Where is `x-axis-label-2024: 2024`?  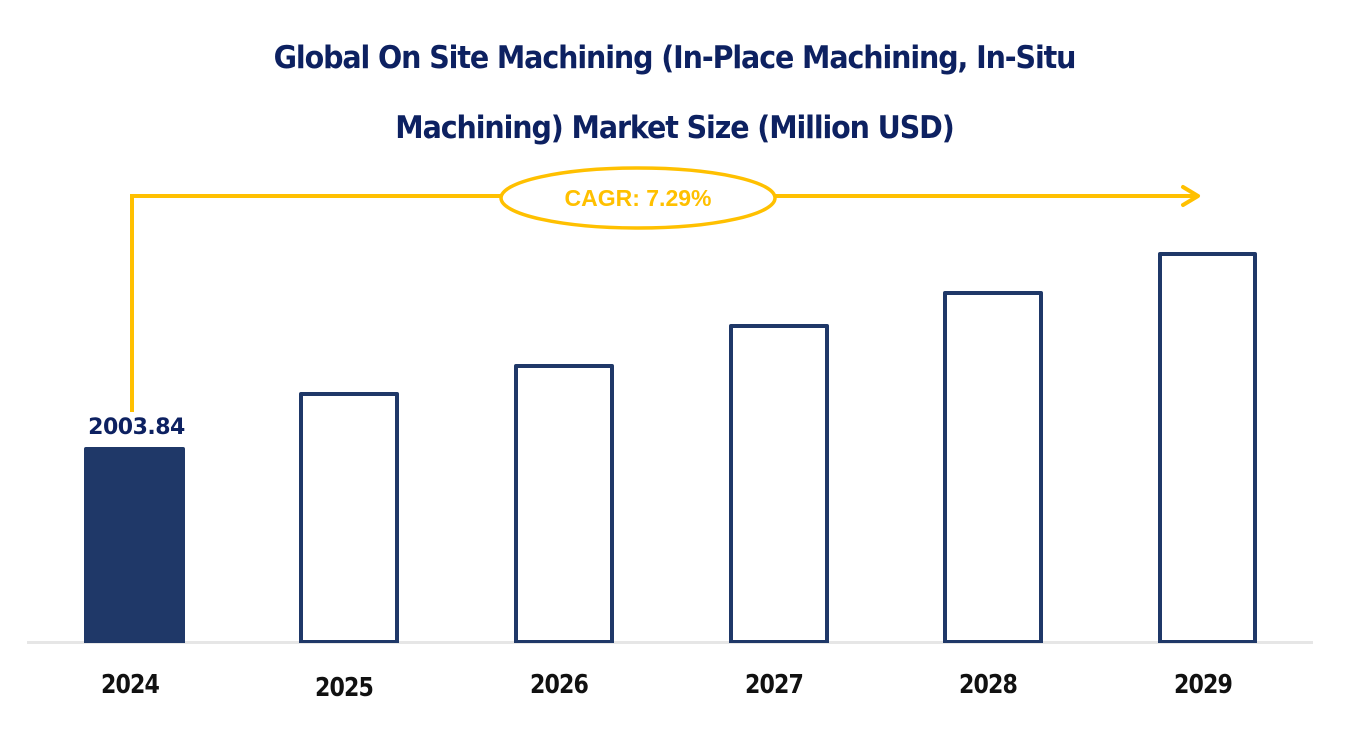 x-axis-label-2024: 2024 is located at coordinates (129, 685).